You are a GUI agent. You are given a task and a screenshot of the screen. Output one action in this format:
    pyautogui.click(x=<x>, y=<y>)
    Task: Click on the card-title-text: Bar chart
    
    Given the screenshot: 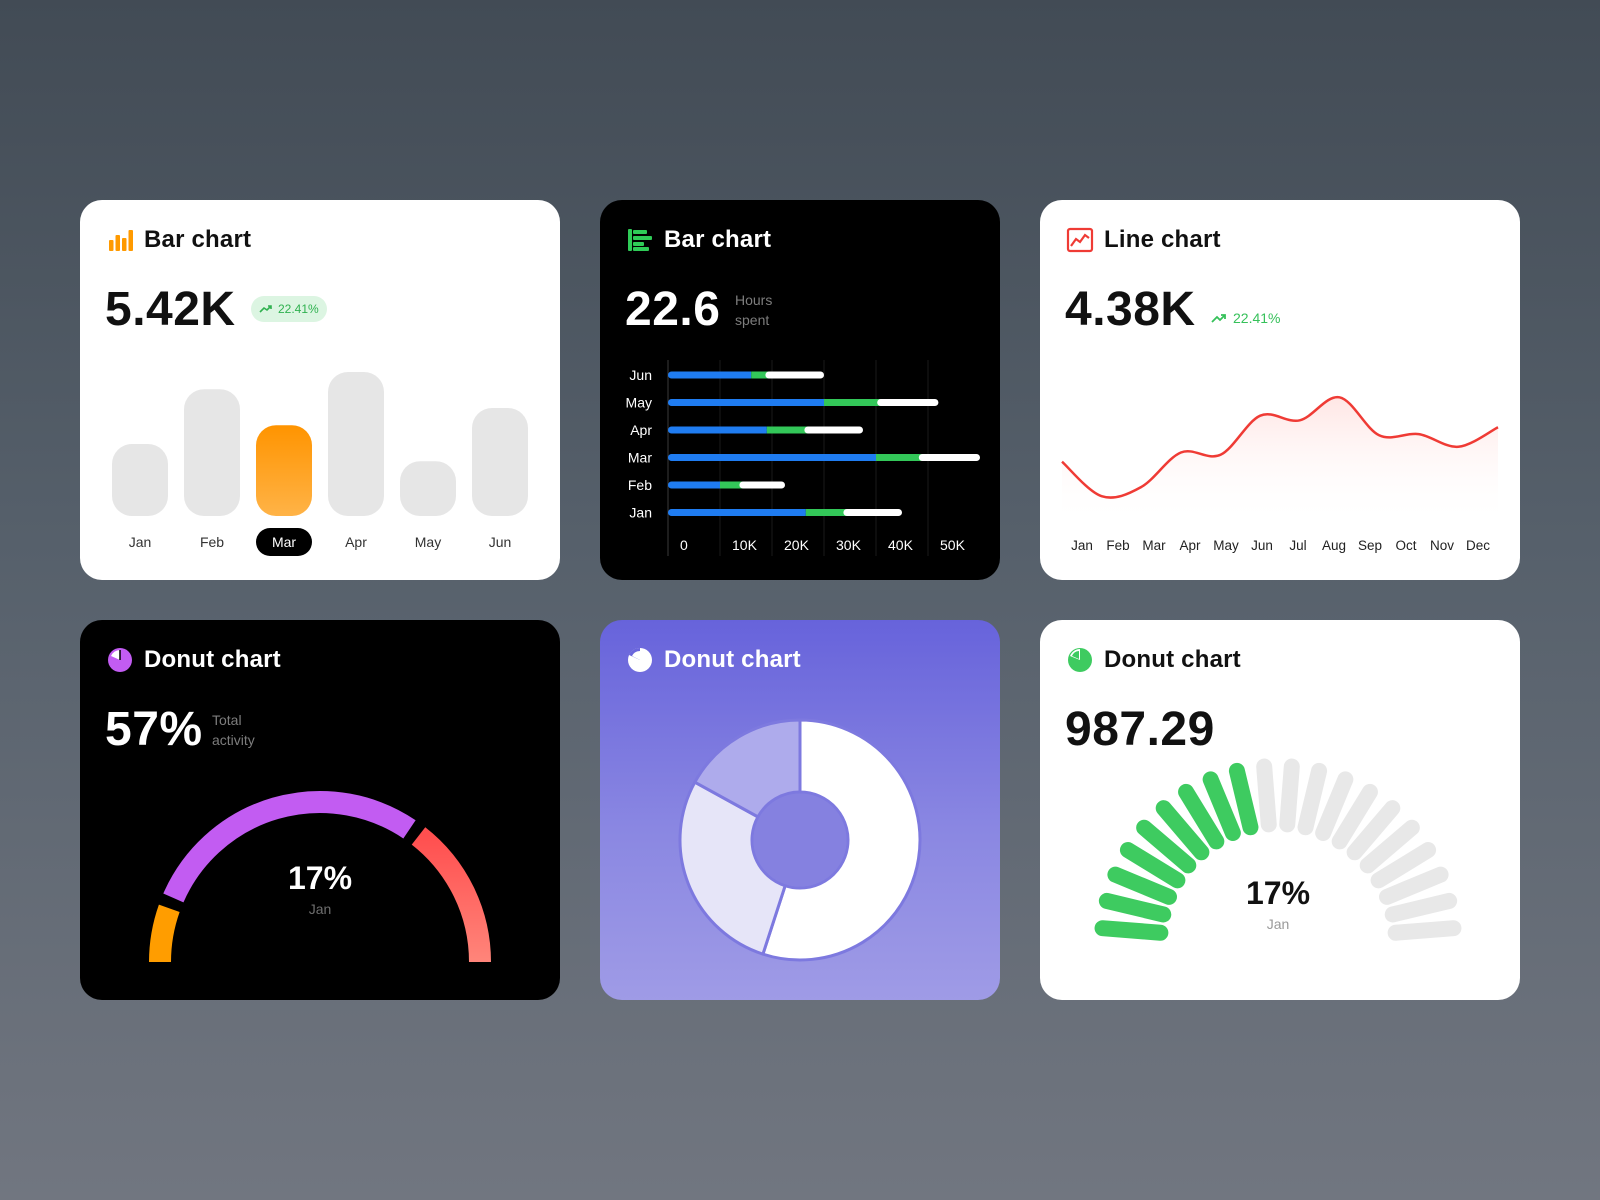 What is the action you would take?
    pyautogui.click(x=718, y=239)
    